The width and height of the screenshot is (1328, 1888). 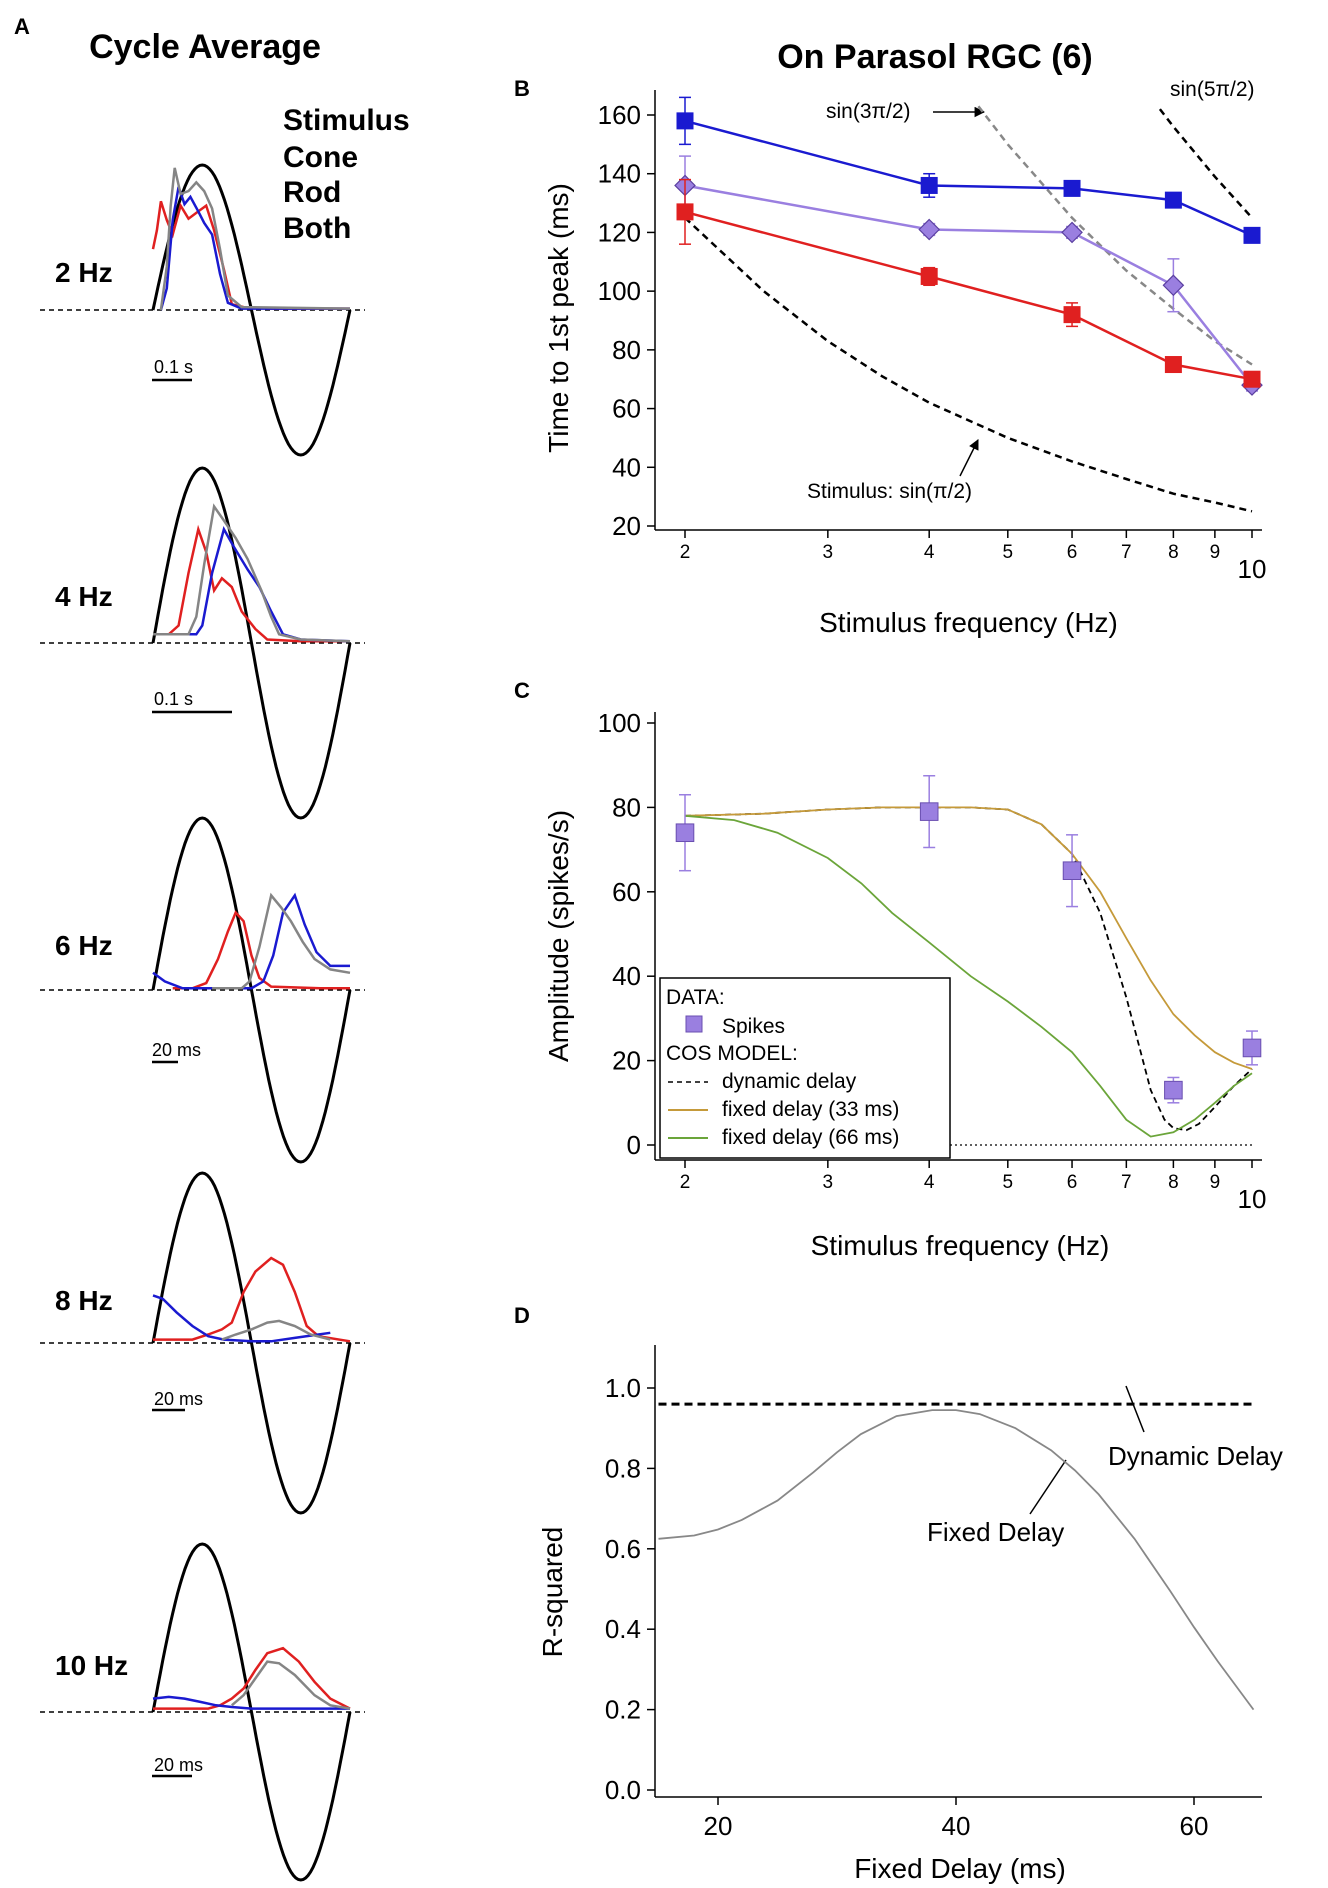 I want to click on both-trace-8hz, so click(x=276, y=1330).